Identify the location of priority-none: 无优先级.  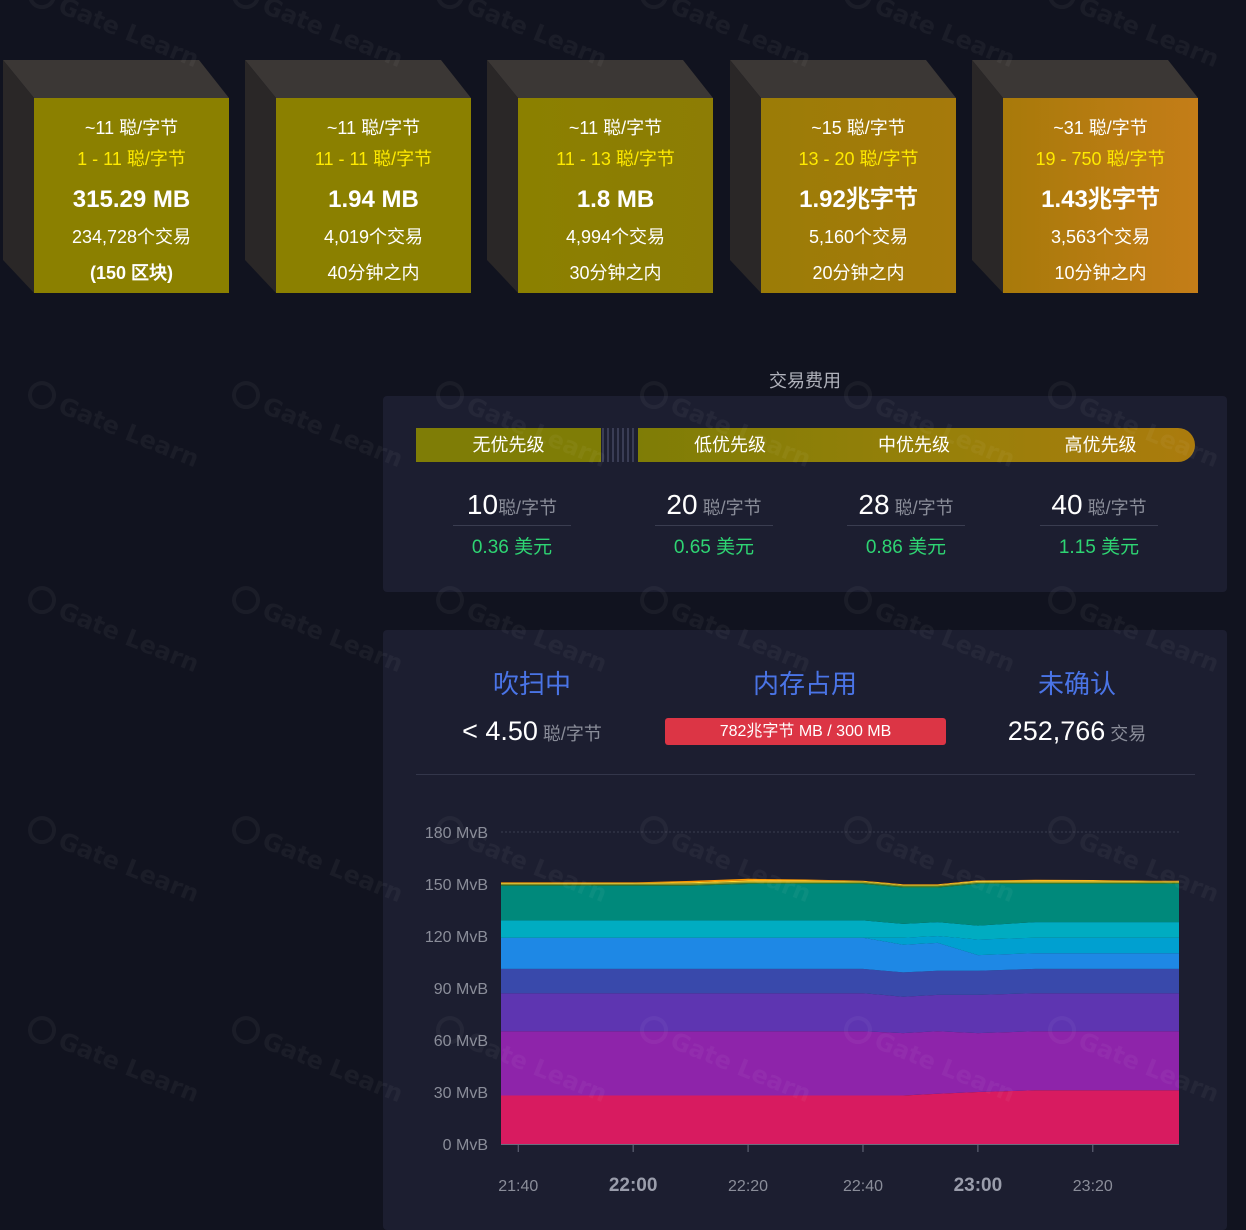
(508, 445).